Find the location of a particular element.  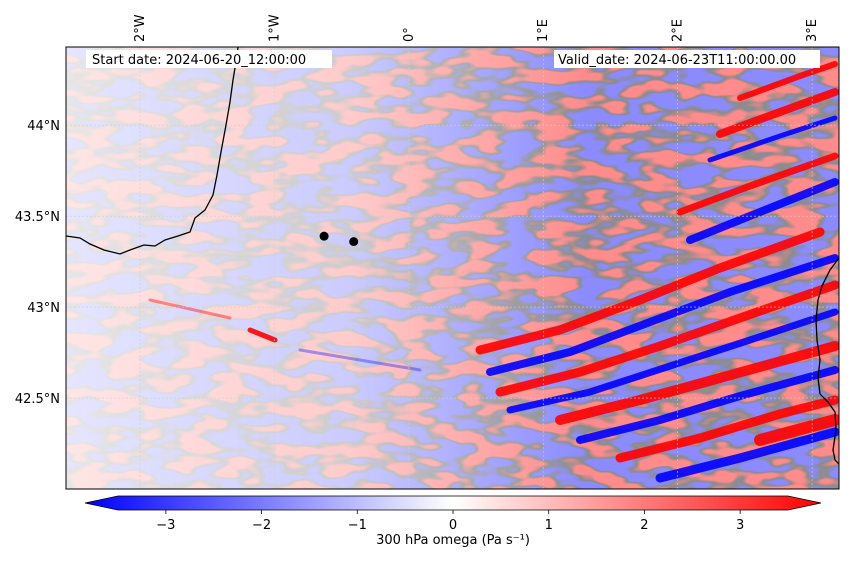

colorbar-tick-label: 2 is located at coordinates (644, 525).